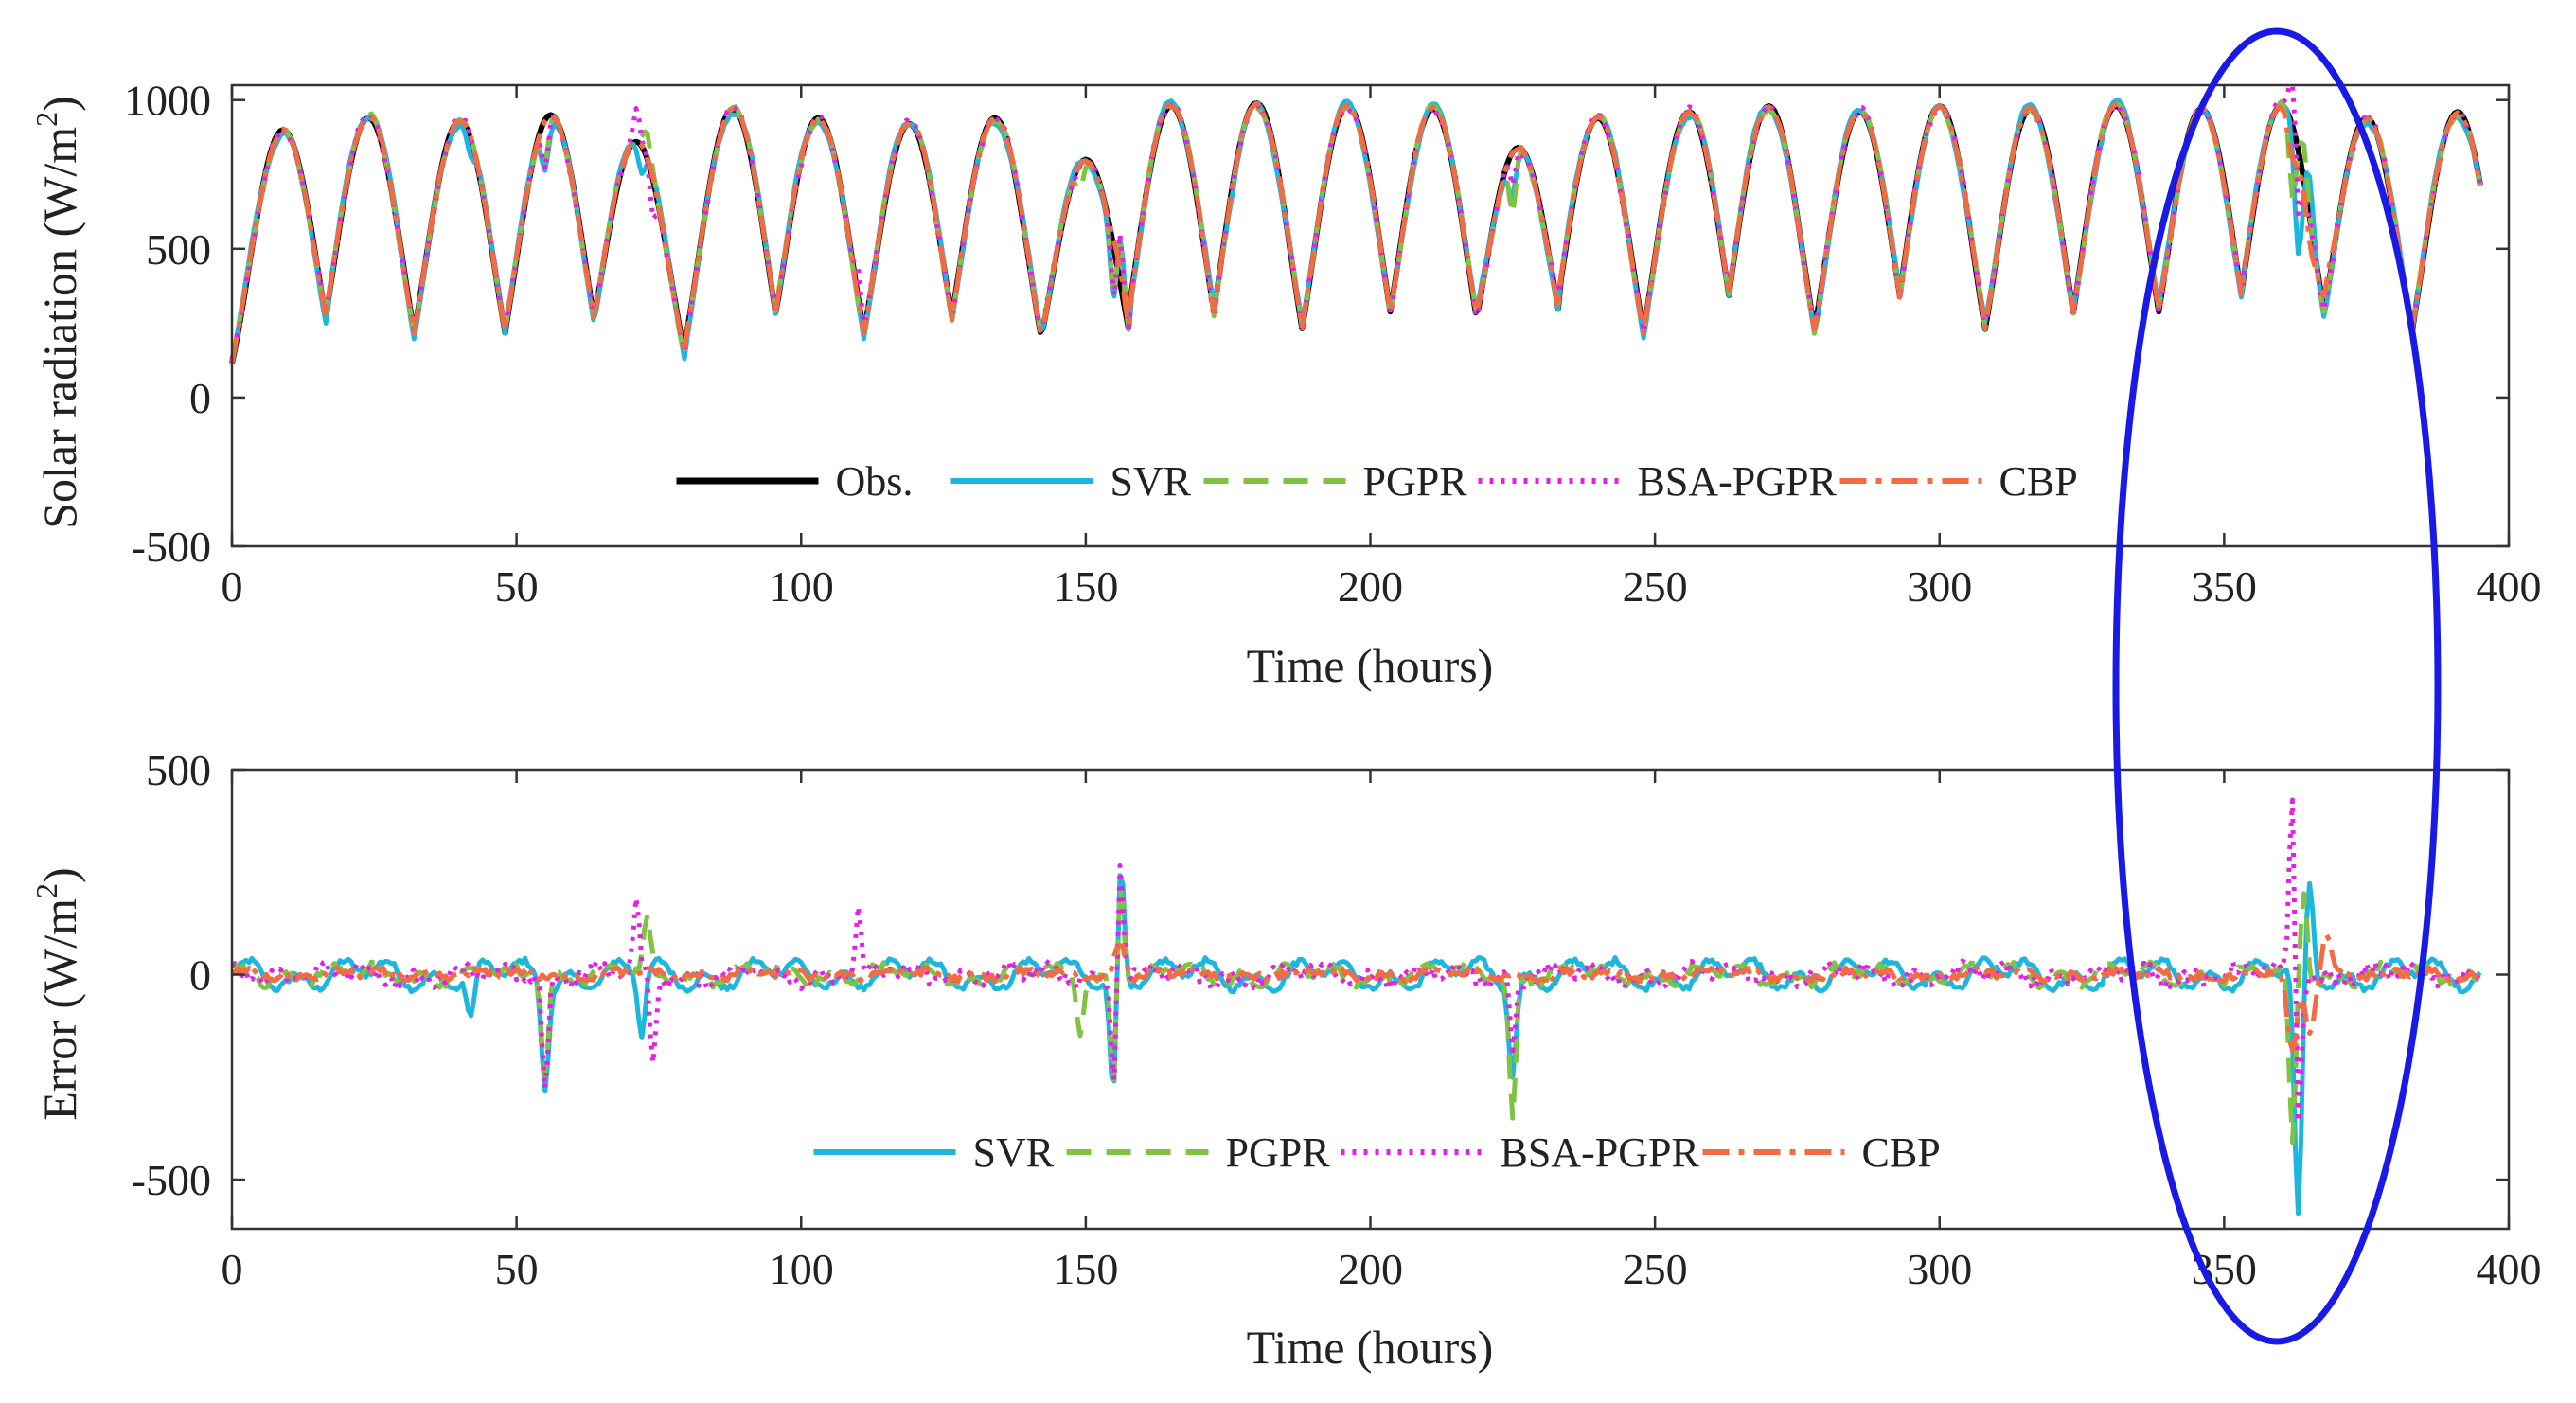  What do you see at coordinates (2277, 686) in the screenshot?
I see `highlight-ellipse` at bounding box center [2277, 686].